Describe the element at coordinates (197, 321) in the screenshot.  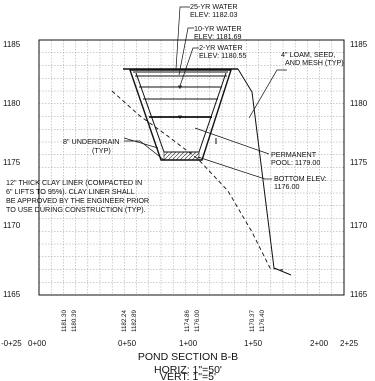
I see `ground-elev-label: 1176.00` at that location.